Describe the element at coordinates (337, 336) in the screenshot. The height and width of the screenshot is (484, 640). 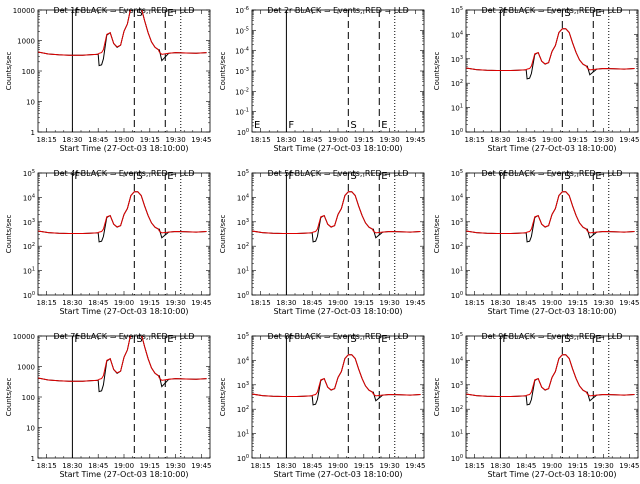
I see `panel-title: Det 8f BLACK = Events, RED = LLD` at that location.